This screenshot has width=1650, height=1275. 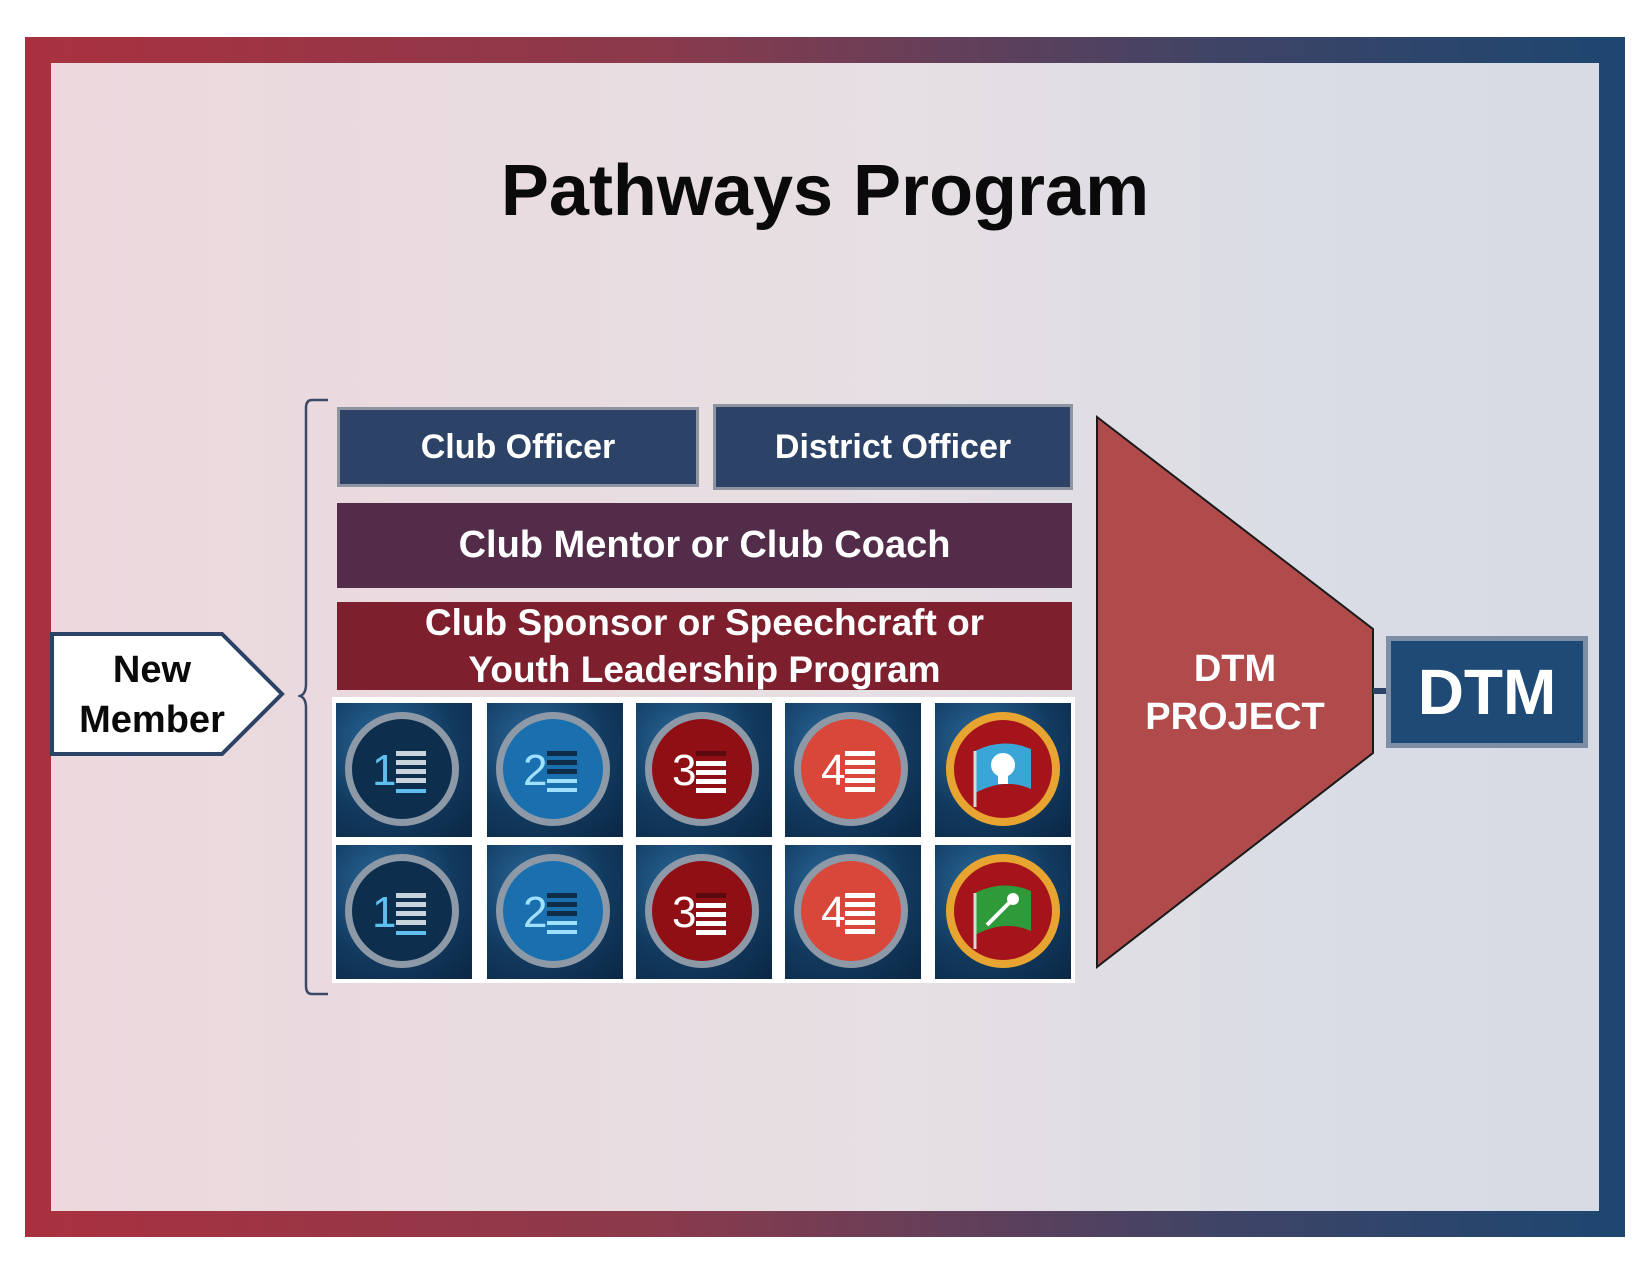 What do you see at coordinates (704, 669) in the screenshot?
I see `club-sponsor-line2: Youth Leadership Program` at bounding box center [704, 669].